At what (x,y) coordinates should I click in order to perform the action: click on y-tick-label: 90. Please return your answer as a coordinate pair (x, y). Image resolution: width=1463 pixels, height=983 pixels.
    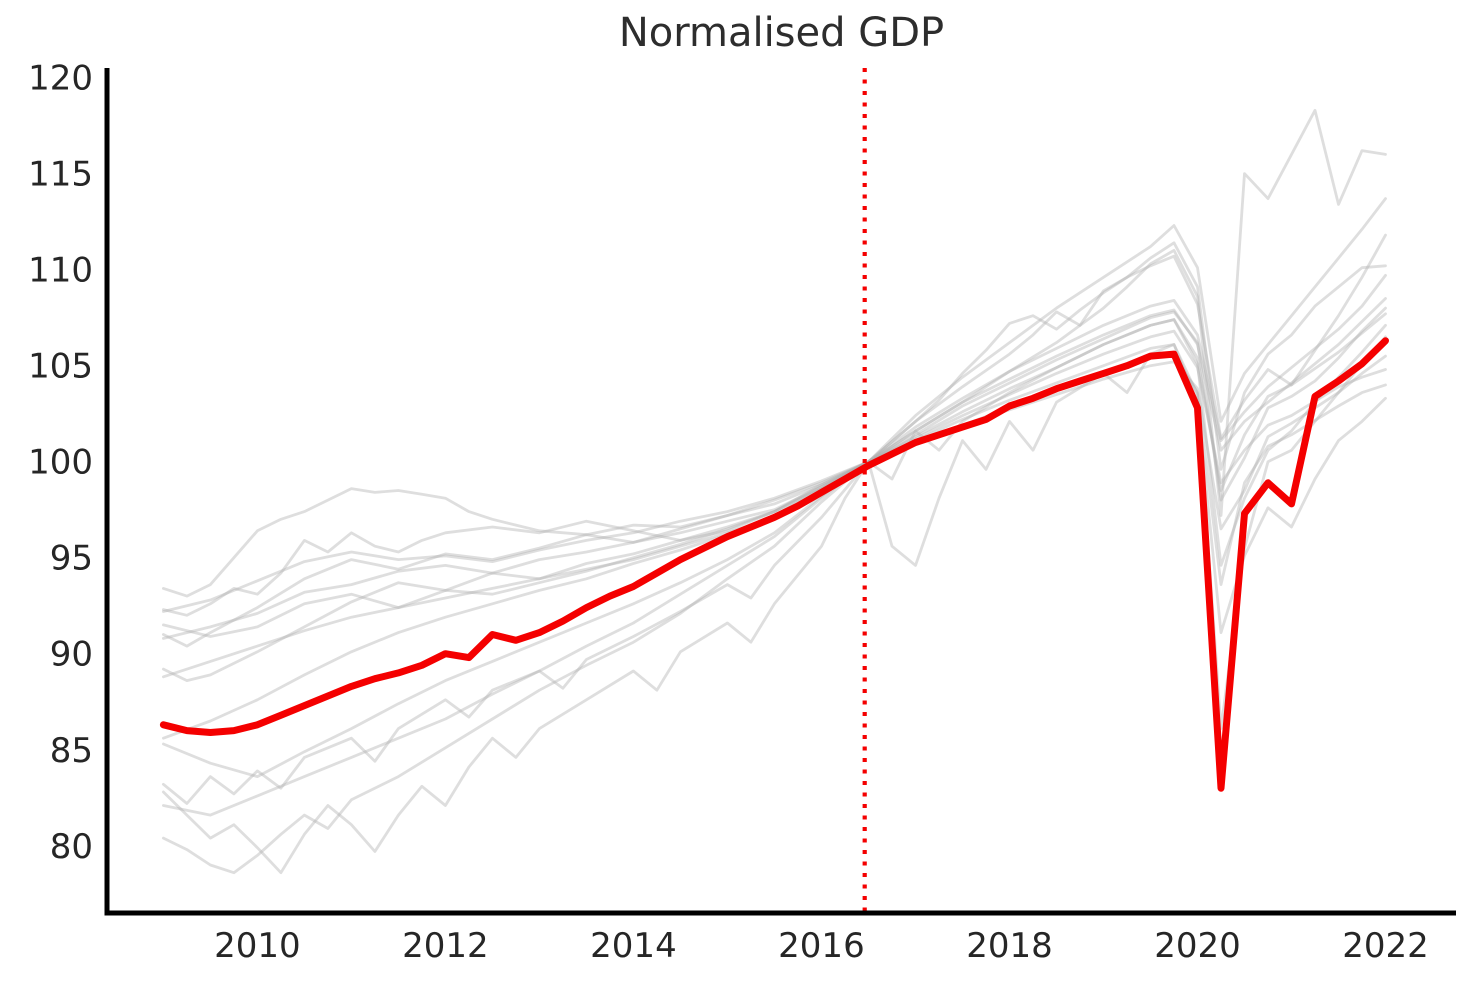
    Looking at the image, I should click on (71, 655).